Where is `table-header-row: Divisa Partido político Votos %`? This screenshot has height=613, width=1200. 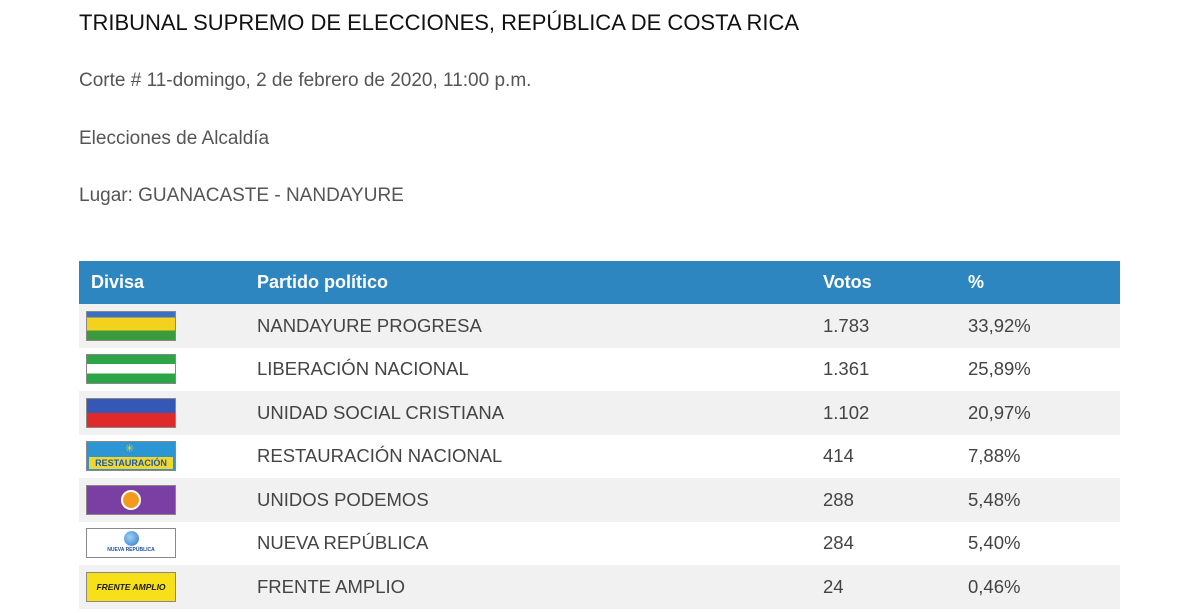
table-header-row: Divisa Partido político Votos % is located at coordinates (599, 282).